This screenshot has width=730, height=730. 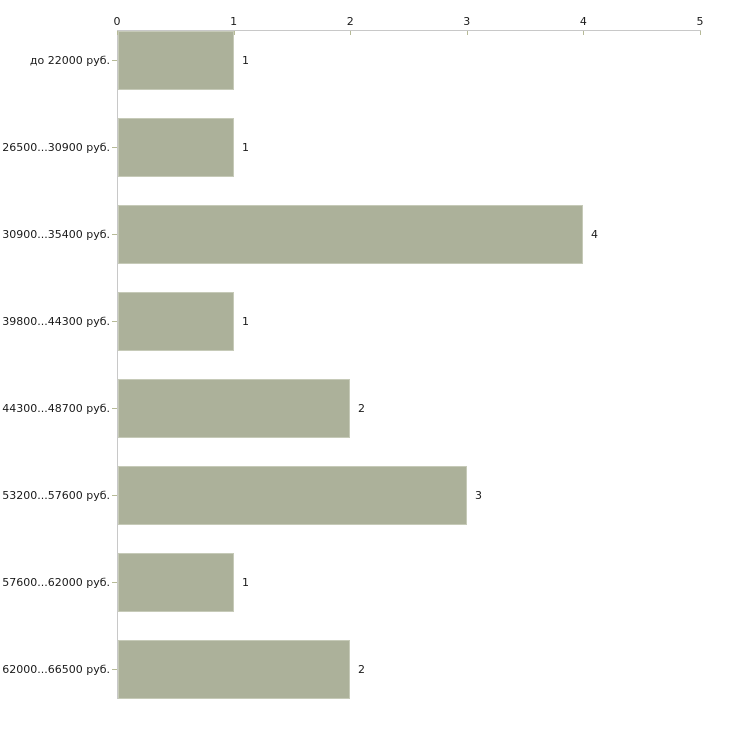 What do you see at coordinates (56, 234) in the screenshot?
I see `category-label: 30900...35400 руб.` at bounding box center [56, 234].